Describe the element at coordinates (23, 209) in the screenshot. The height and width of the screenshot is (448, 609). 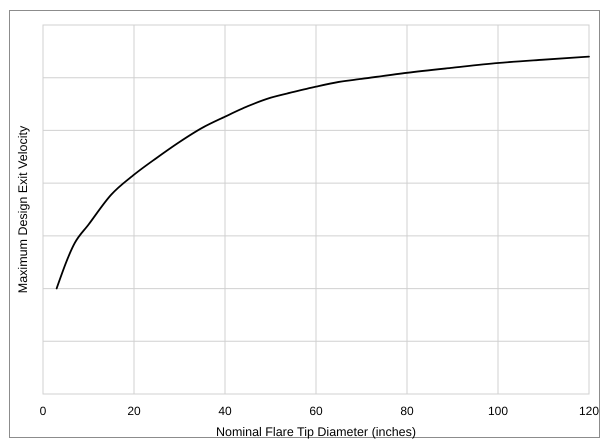
I see `y-axis-title: Maximum Design Exit Velocity` at that location.